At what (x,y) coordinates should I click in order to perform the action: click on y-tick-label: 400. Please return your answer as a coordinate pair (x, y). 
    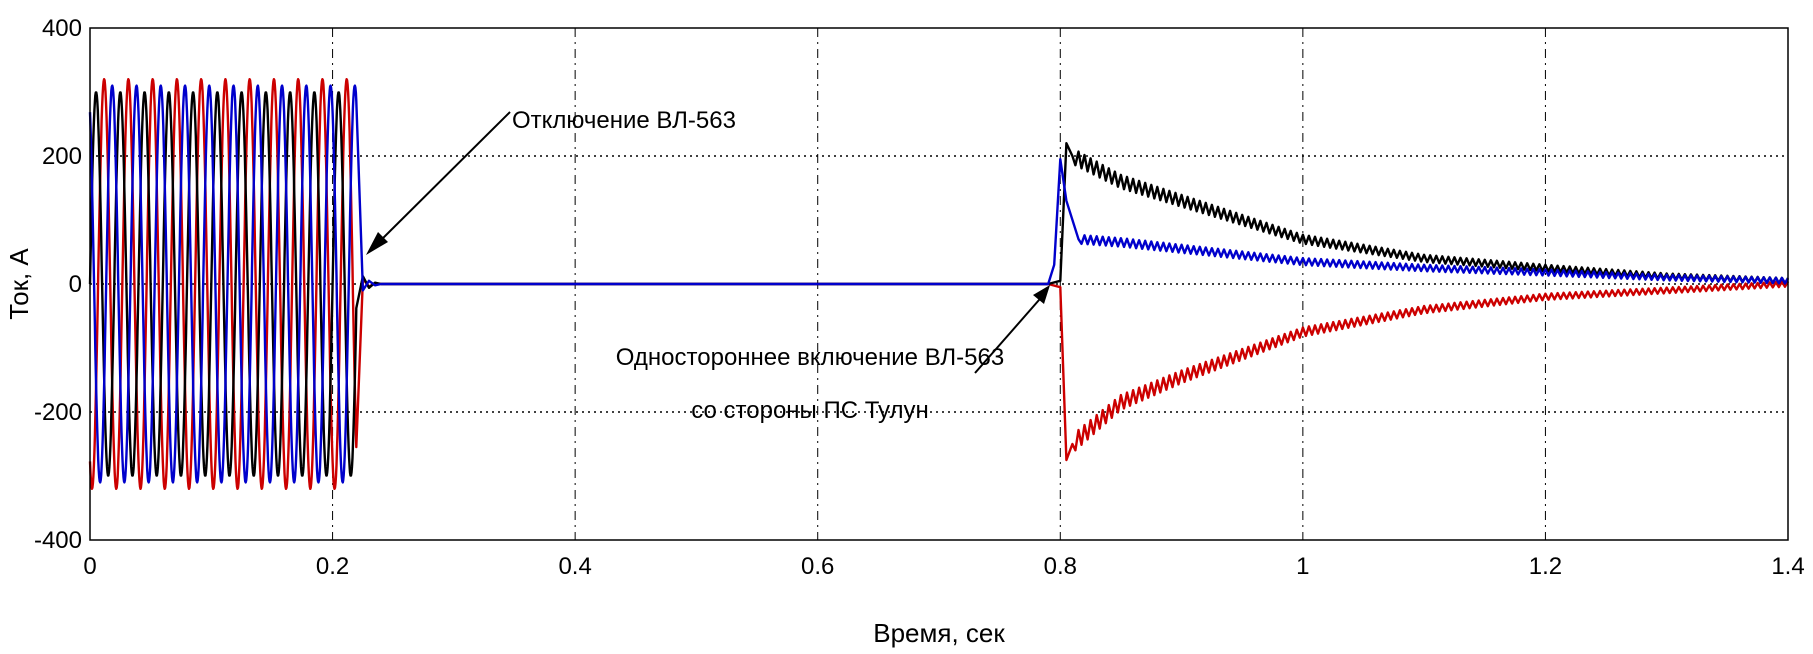
    Looking at the image, I should click on (62, 28).